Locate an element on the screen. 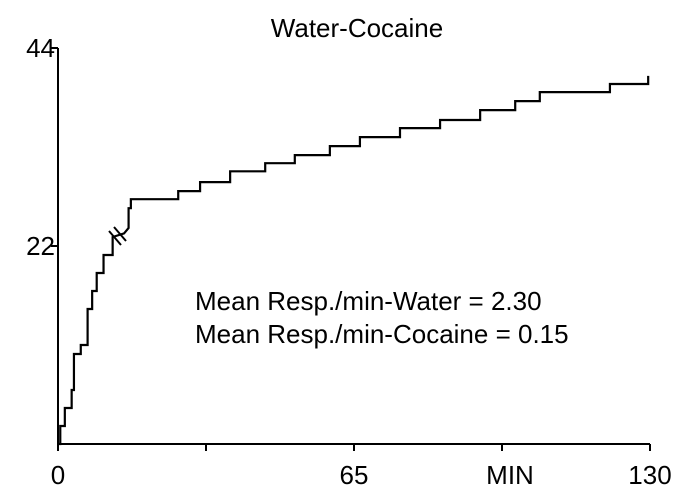 This screenshot has height=494, width=687. x-tick-label: 130 is located at coordinates (649, 475).